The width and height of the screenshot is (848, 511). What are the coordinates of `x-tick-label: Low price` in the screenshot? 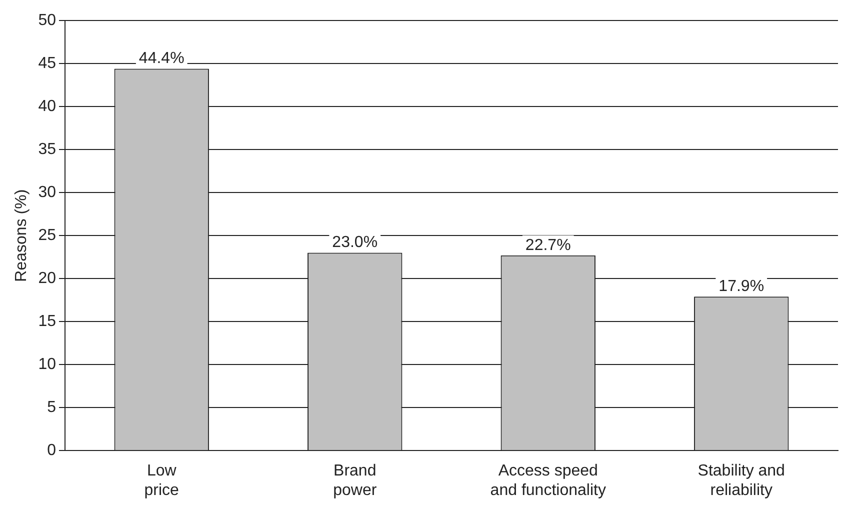 It's located at (162, 480).